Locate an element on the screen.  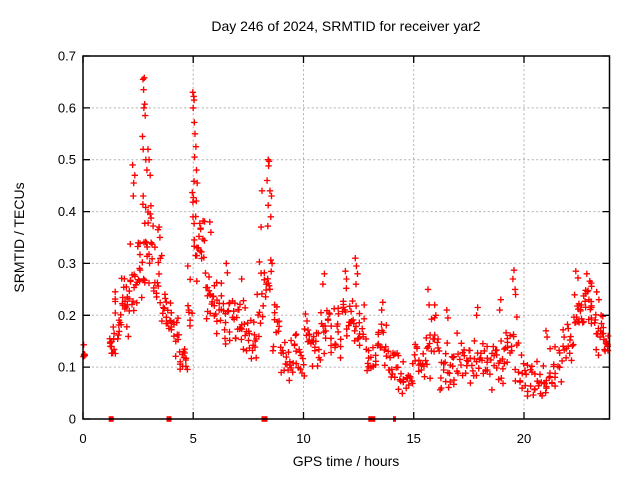
x-axis-label: GPS time / hours is located at coordinates (346, 461).